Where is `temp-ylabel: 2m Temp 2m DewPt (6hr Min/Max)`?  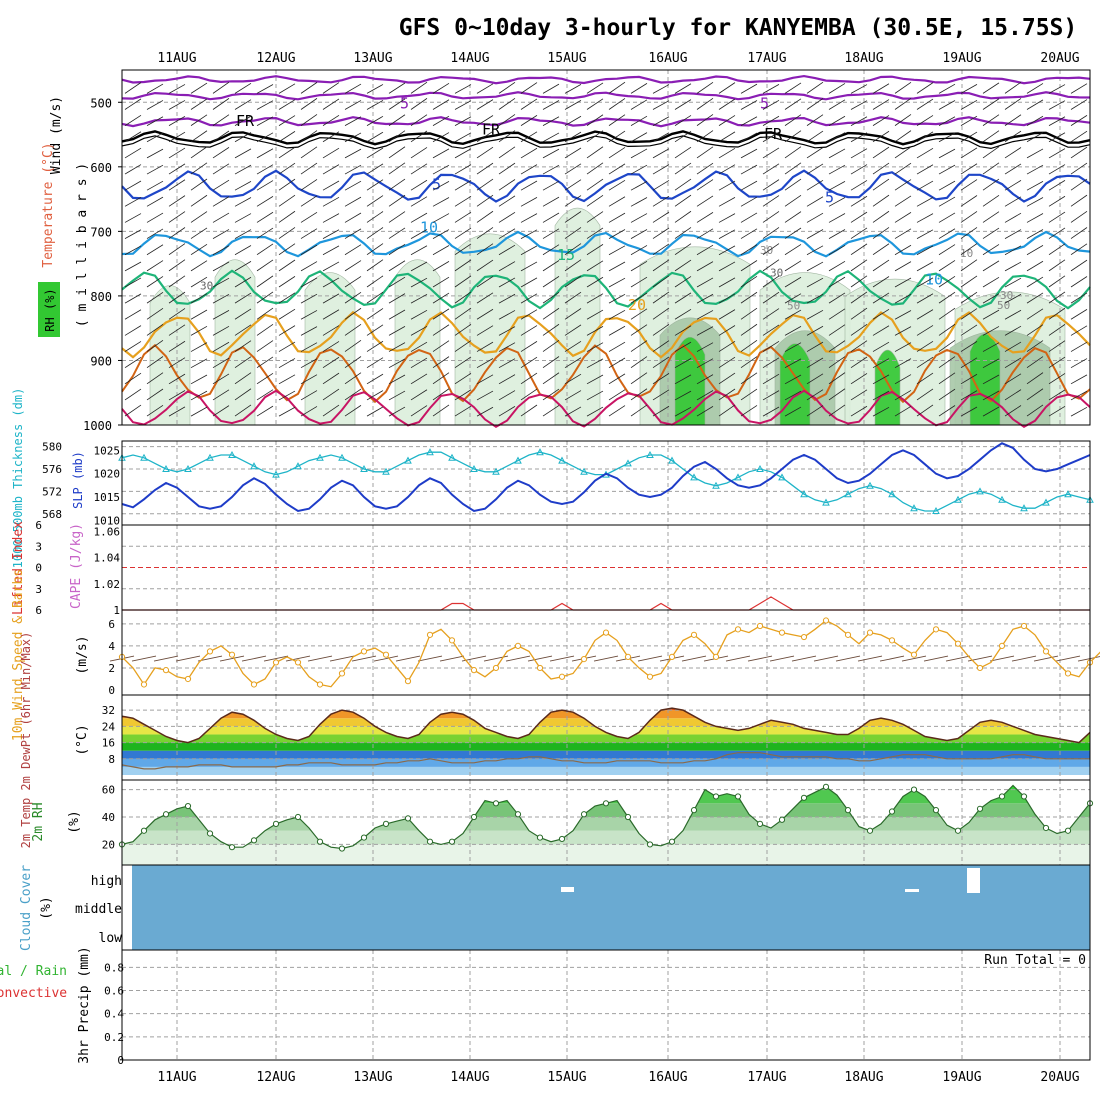
temp-ylabel: 2m Temp 2m DewPt (6hr Min/Max) is located at coordinates (26, 740).